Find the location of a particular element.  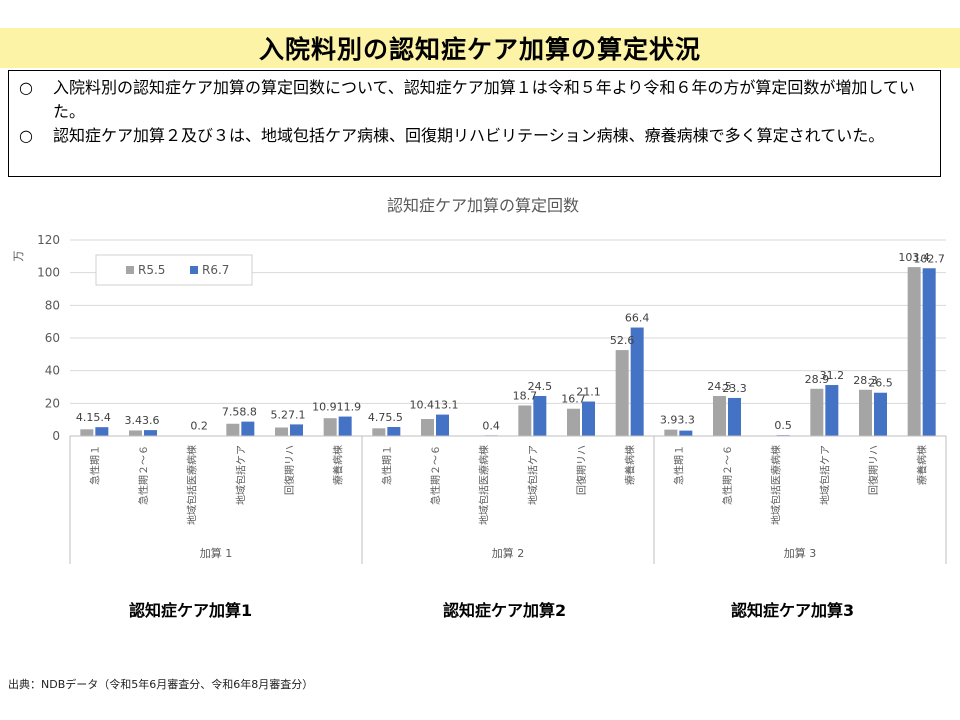

data-label: 66.4 is located at coordinates (637, 318).